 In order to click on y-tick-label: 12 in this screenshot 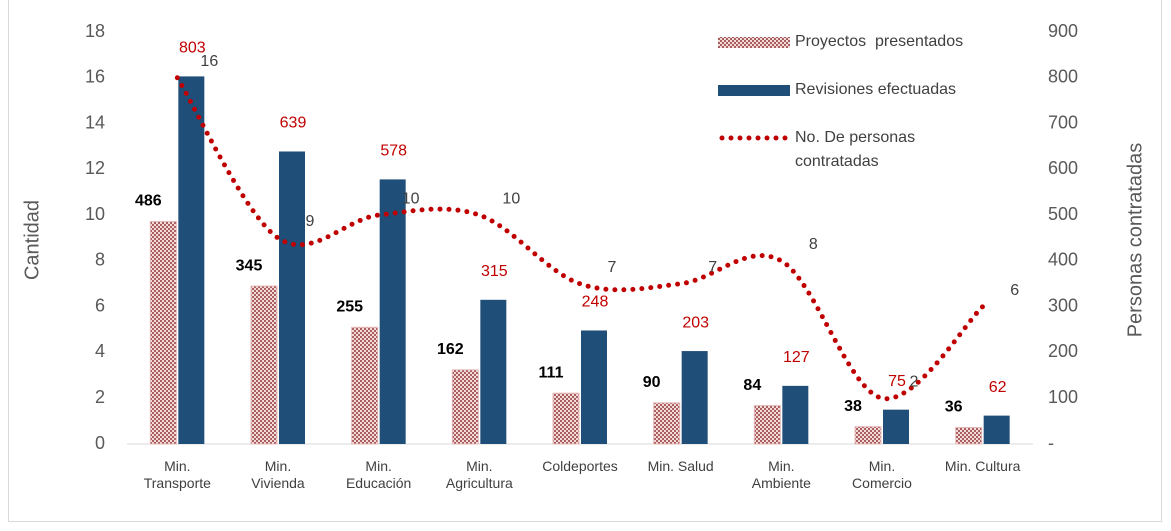, I will do `click(95, 168)`.